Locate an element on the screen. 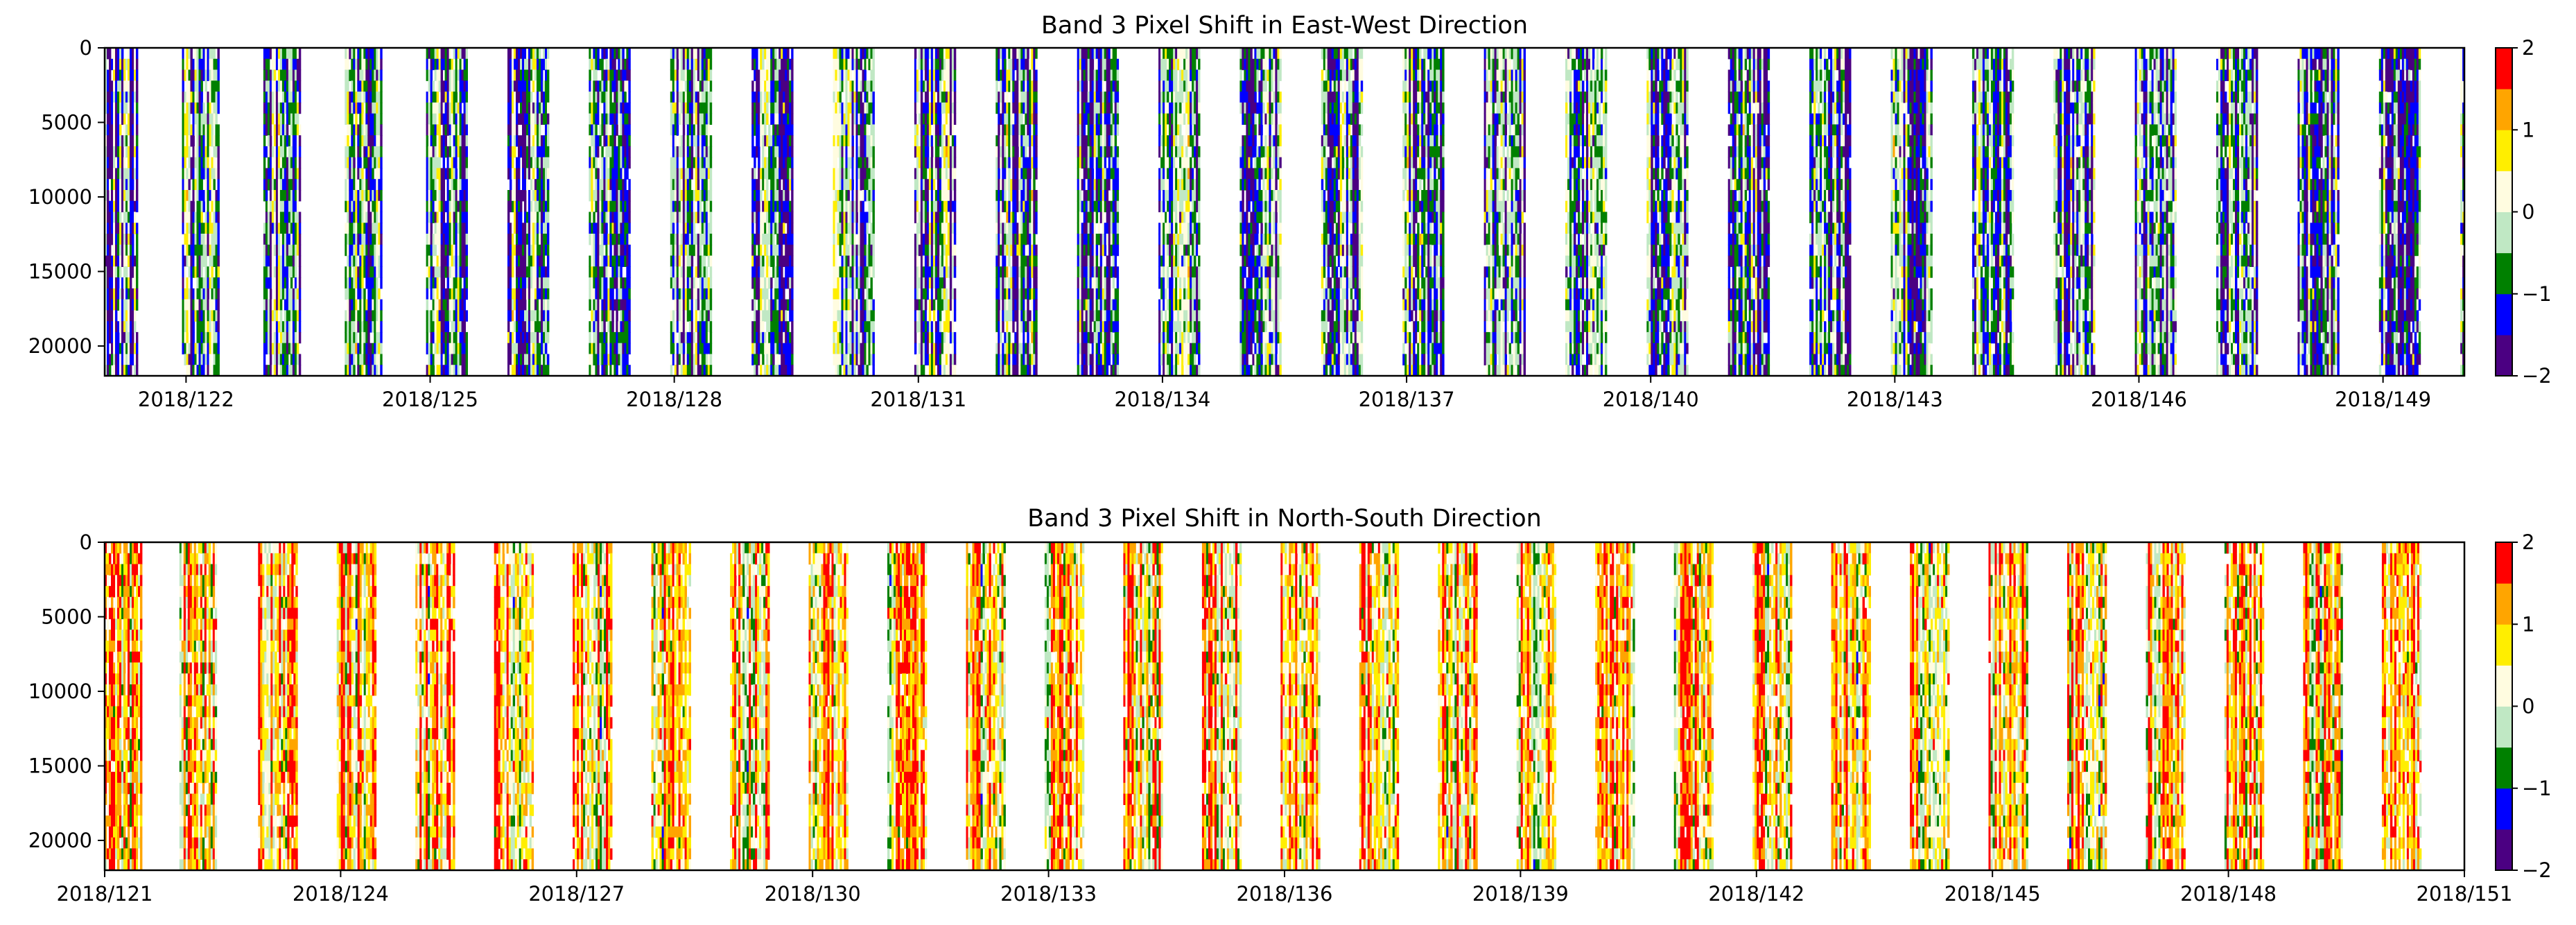  data-band is located at coordinates (610, 212).